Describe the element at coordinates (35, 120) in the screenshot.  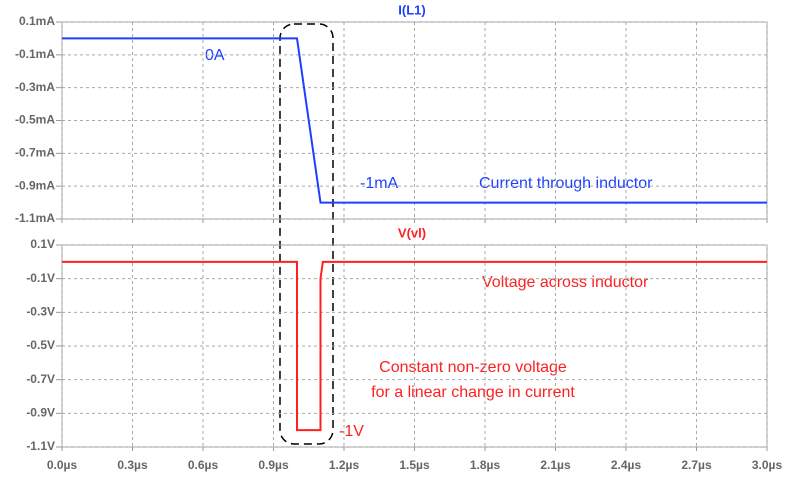
I see `y-tick-label: -0.5mA` at that location.